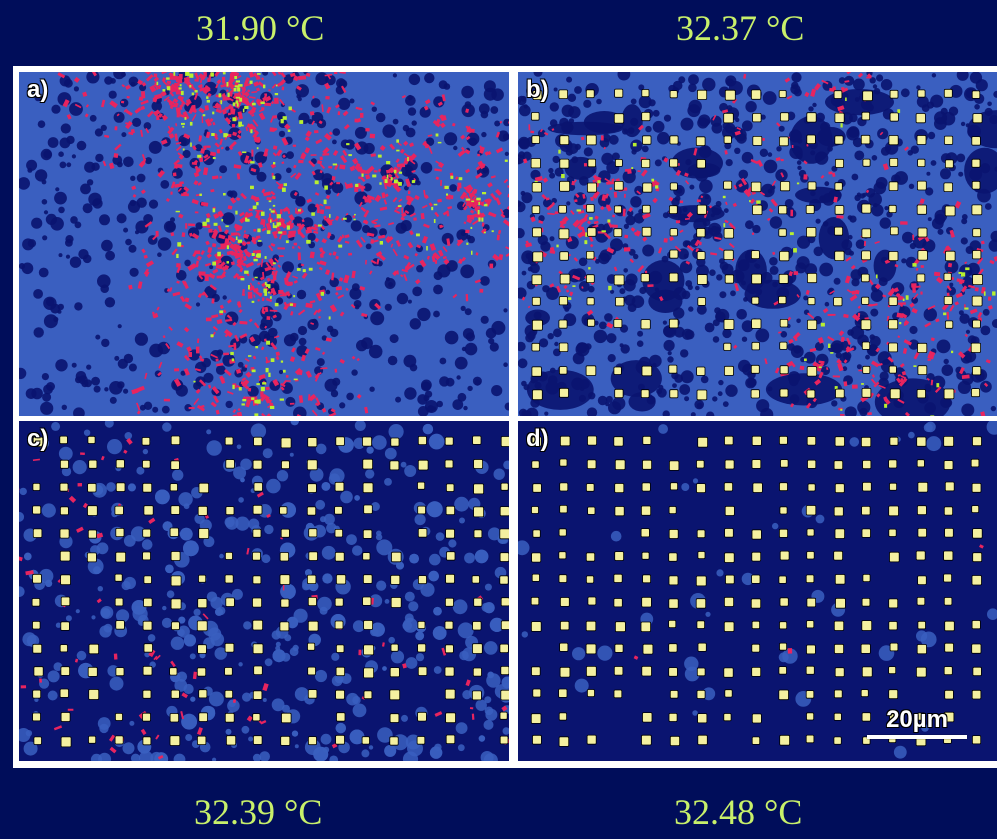  What do you see at coordinates (917, 737) in the screenshot?
I see `scale-bar-line` at bounding box center [917, 737].